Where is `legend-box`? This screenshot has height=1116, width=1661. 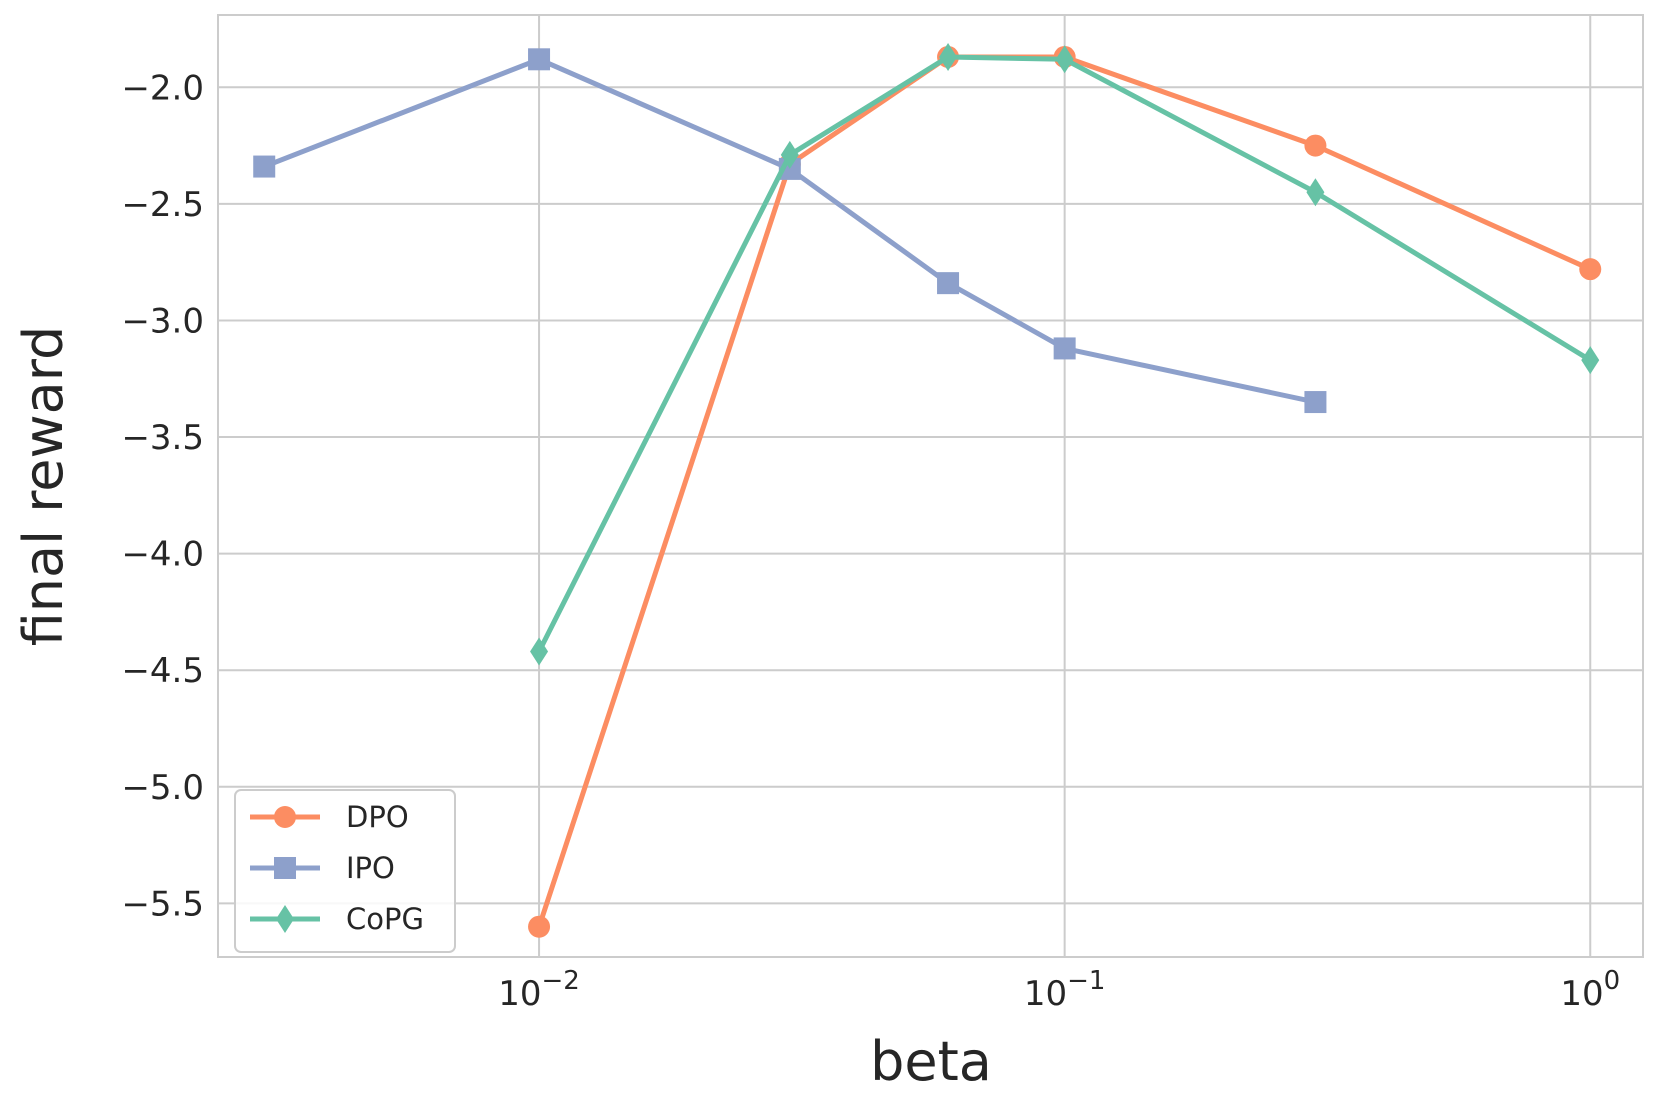 legend-box is located at coordinates (345, 871).